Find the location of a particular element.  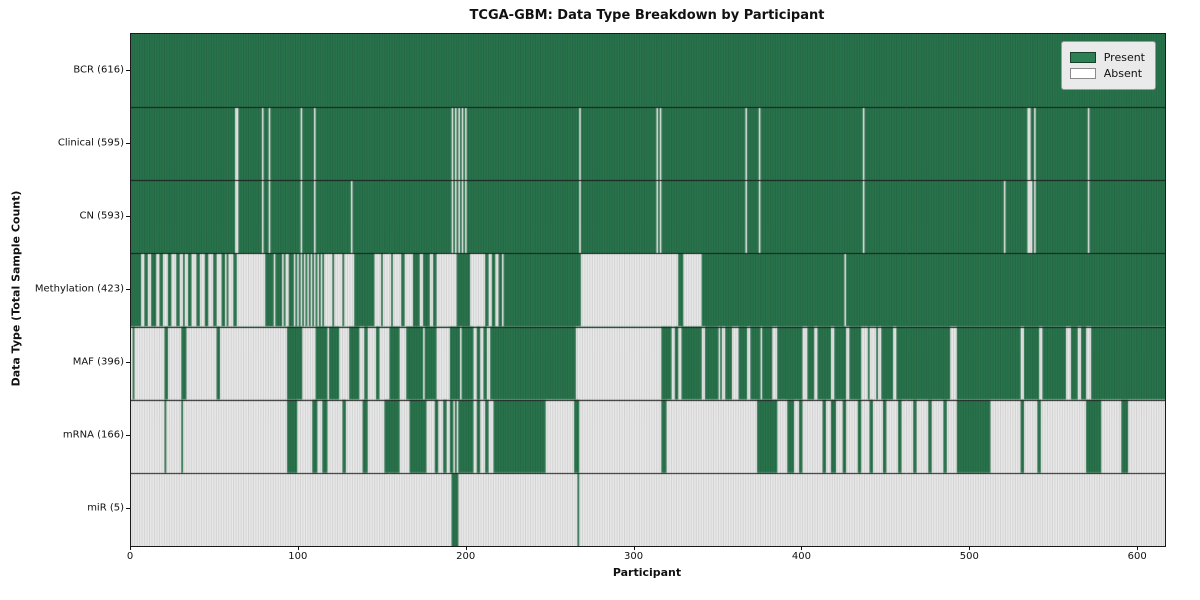

y-tick-label-mRNA: mRNA (166) is located at coordinates (93, 435).